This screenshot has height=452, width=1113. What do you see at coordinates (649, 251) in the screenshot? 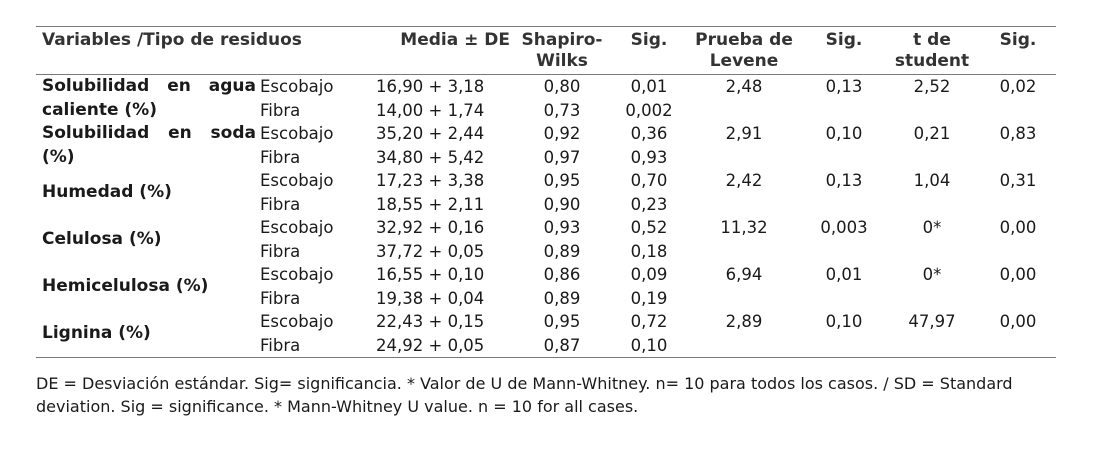
I see `sig-value: 0,18` at bounding box center [649, 251].